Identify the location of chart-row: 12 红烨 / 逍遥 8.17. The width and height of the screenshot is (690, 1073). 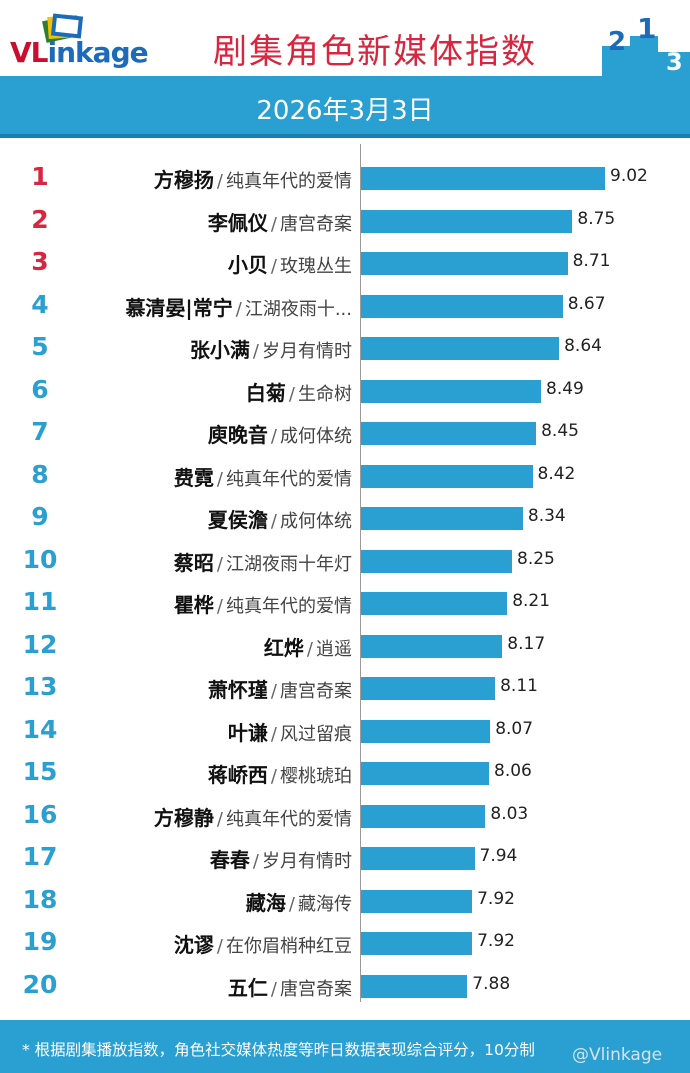
(345, 645).